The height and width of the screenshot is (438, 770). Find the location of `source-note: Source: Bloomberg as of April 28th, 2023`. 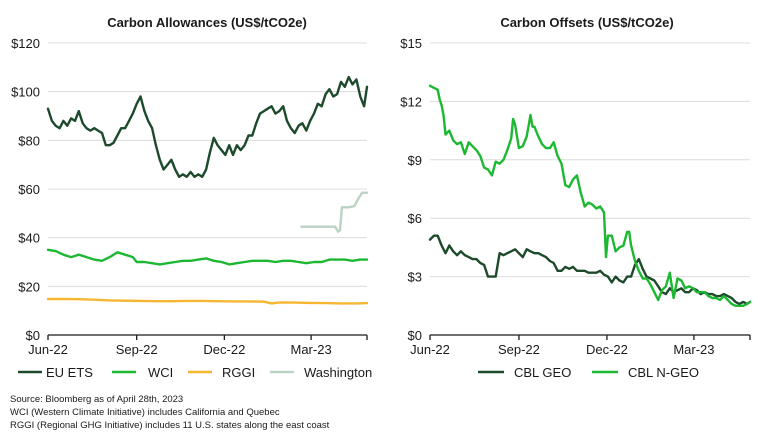

source-note: Source: Bloomberg as of April 28th, 2023 is located at coordinates (96, 399).